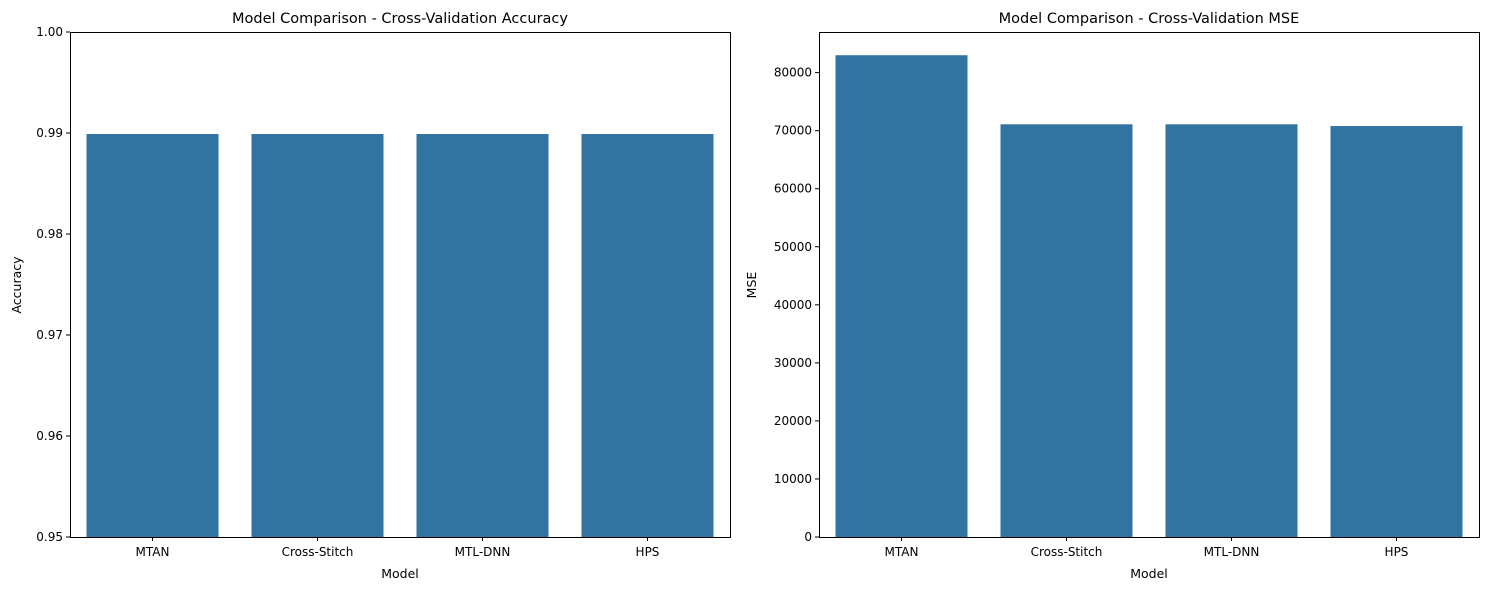 This screenshot has width=1489, height=590. What do you see at coordinates (49, 436) in the screenshot?
I see `y-tick-label: 0.96` at bounding box center [49, 436].